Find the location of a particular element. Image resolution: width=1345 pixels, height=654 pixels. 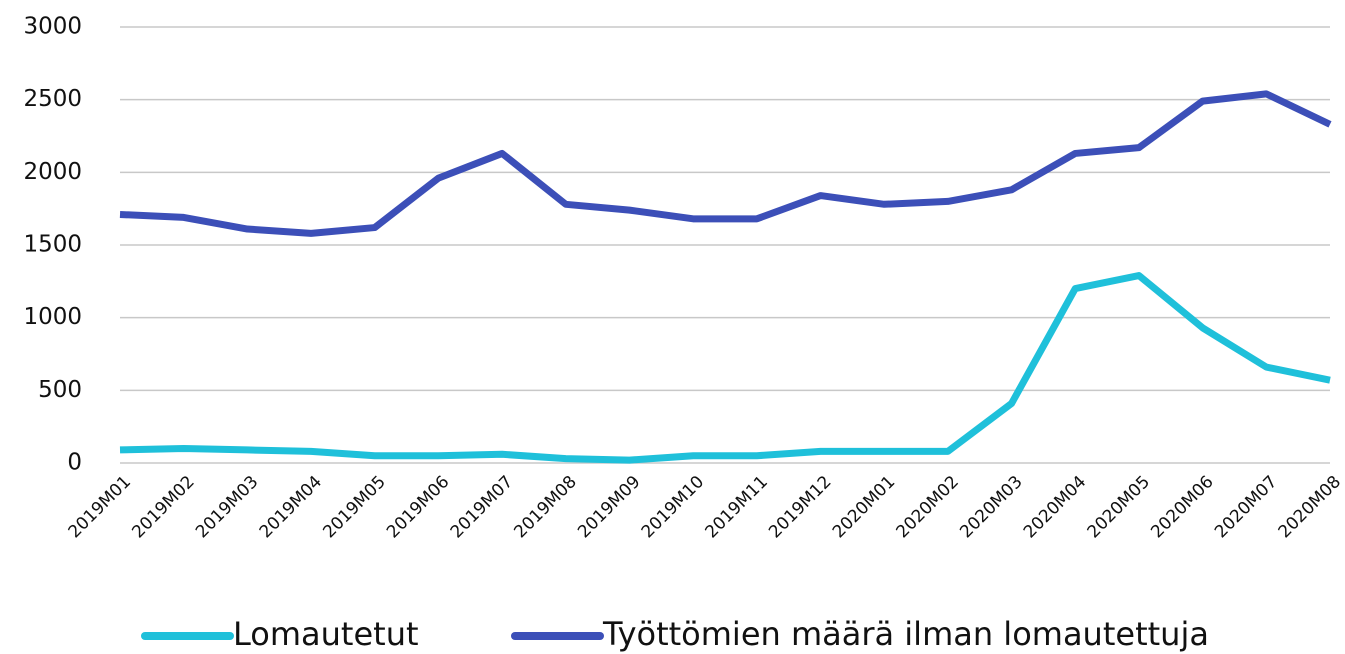

y-tick-label: 2000 is located at coordinates (52, 172).